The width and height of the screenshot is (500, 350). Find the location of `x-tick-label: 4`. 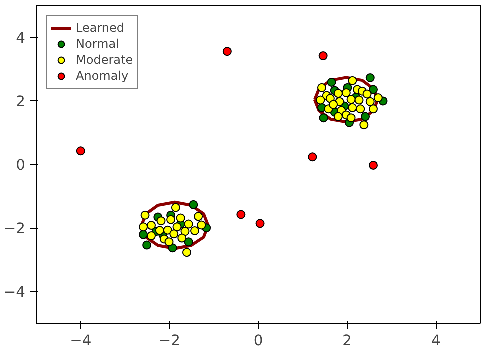

x-tick-label: 4 is located at coordinates (436, 341).